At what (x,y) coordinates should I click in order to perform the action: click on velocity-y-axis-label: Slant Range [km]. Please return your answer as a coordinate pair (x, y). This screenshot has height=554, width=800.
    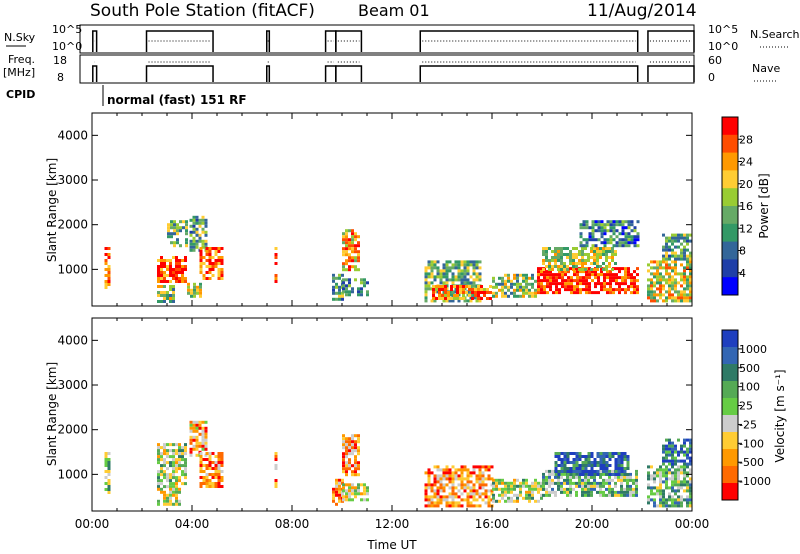
    Looking at the image, I should click on (52, 414).